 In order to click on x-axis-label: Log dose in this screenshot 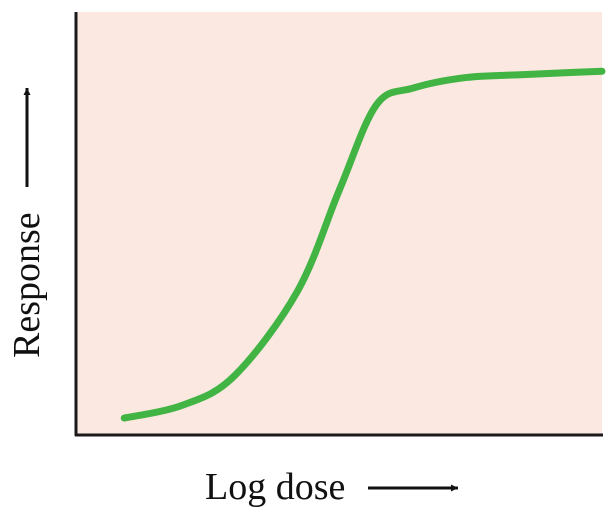, I will do `click(275, 487)`.